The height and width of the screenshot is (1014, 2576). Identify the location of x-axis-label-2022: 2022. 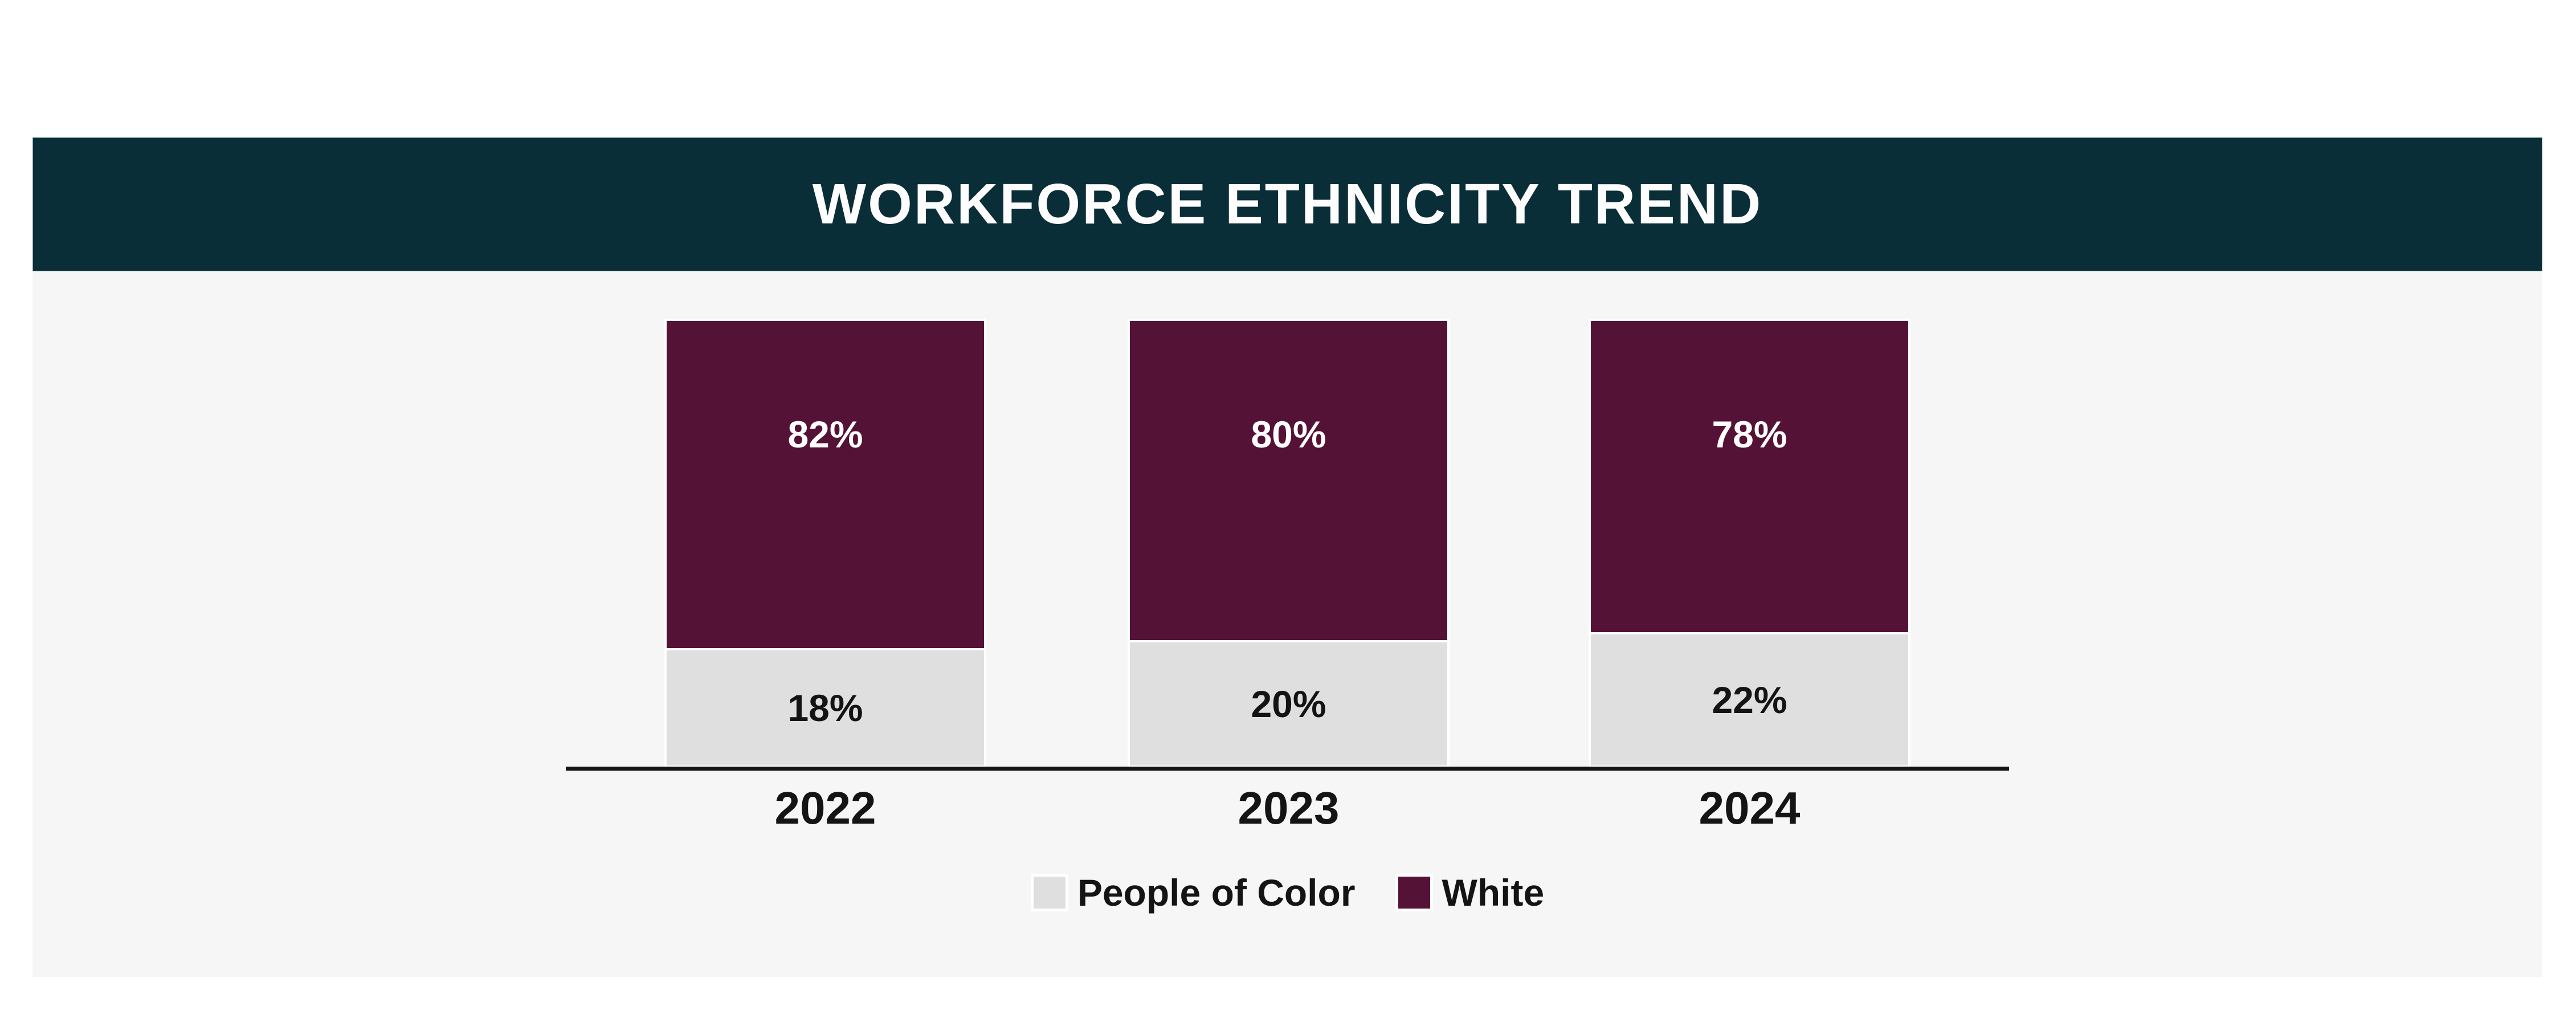
(825, 808).